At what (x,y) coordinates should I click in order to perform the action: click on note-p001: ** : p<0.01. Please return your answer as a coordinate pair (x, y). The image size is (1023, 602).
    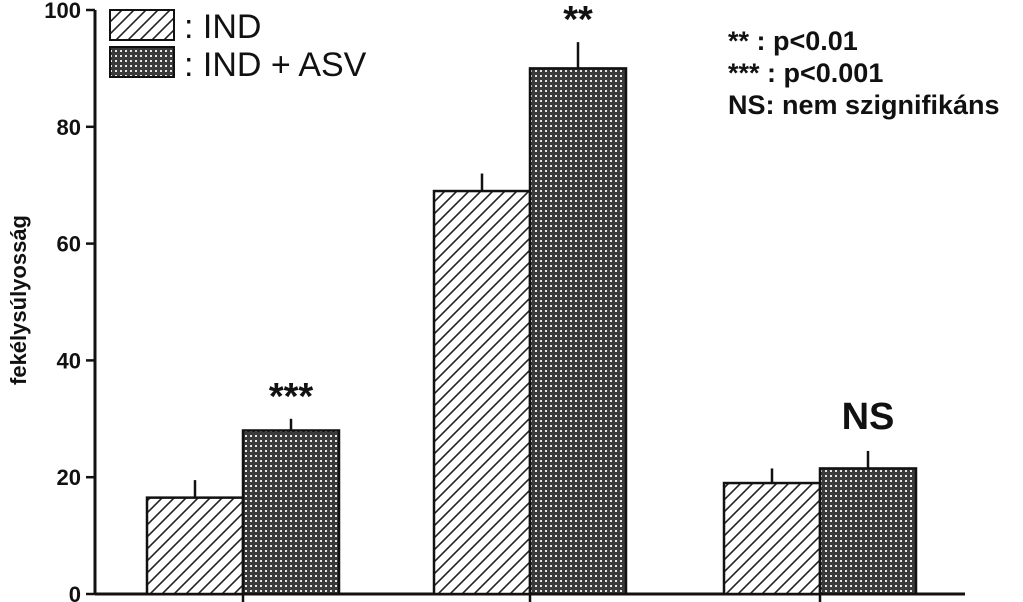
    Looking at the image, I should click on (793, 41).